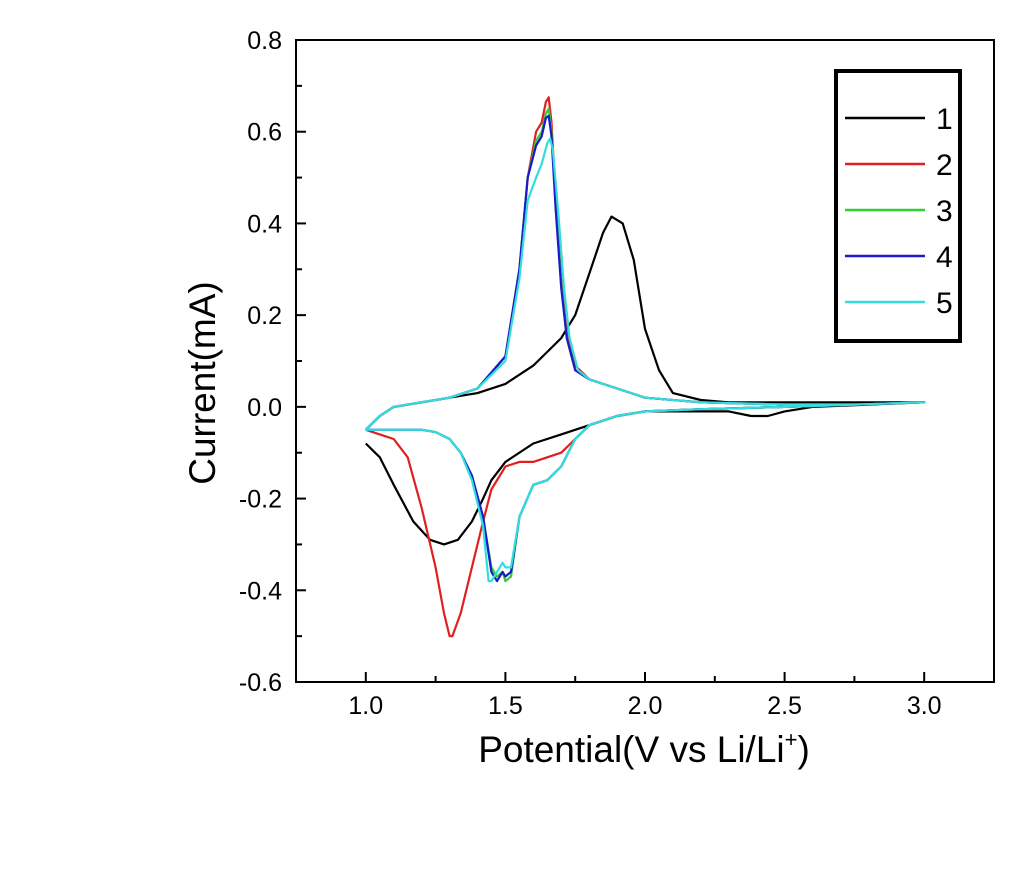 The image size is (1024, 895). Describe the element at coordinates (944, 211) in the screenshot. I see `legend-label-3: 3` at that location.